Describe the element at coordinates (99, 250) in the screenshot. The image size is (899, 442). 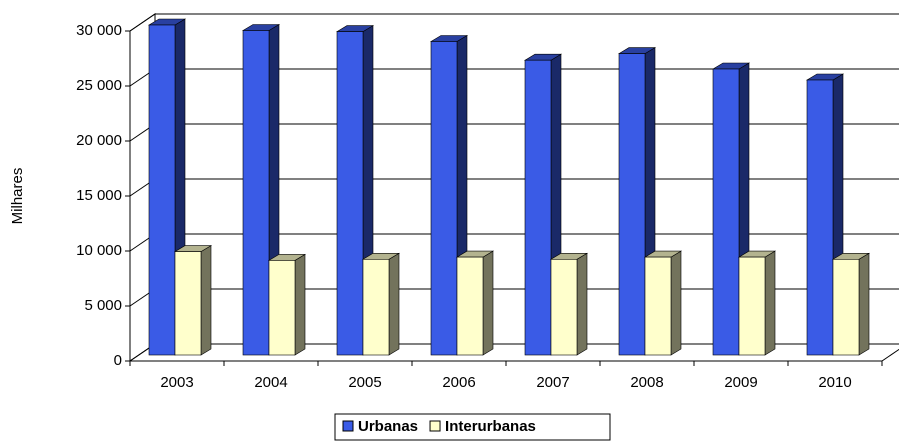
I see `y-tick-label: 10 000` at that location.